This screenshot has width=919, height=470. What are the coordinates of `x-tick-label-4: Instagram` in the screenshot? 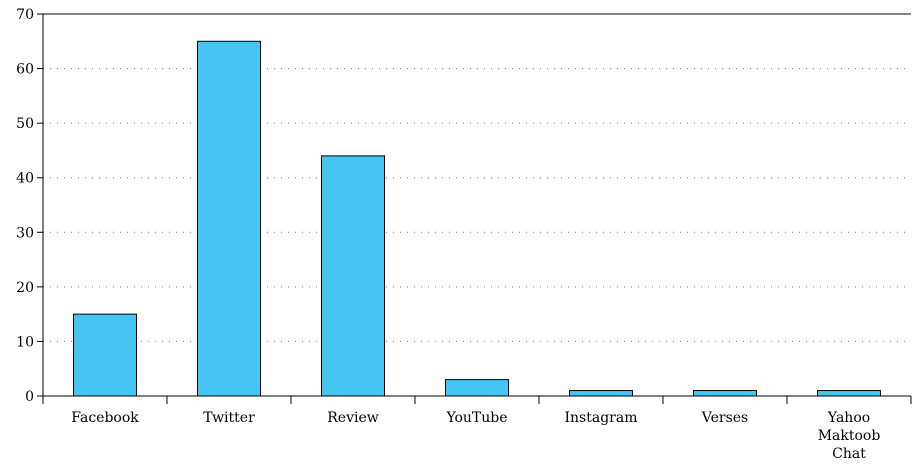 It's located at (601, 418).